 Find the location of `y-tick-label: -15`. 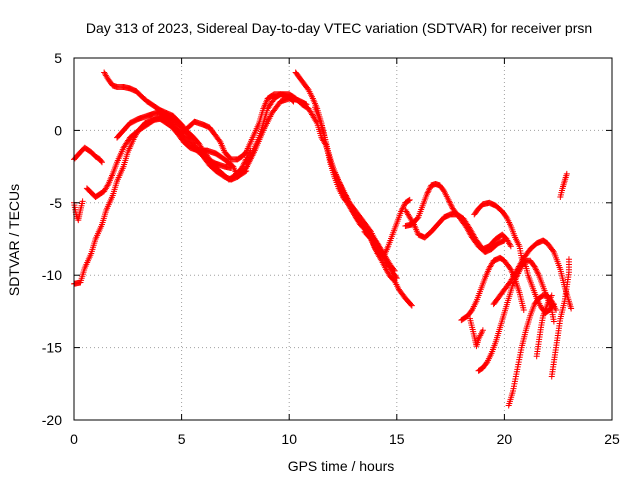

y-tick-label: -15 is located at coordinates (52, 348).